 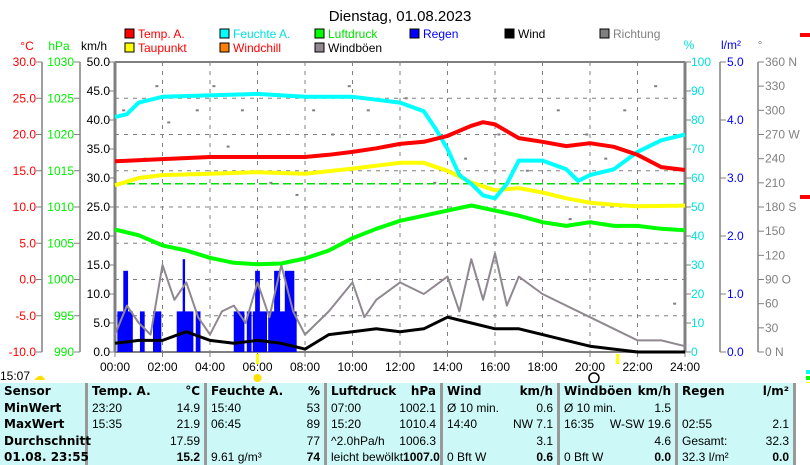 What do you see at coordinates (701, 62) in the screenshot?
I see `humidity-tick-label: 100` at bounding box center [701, 62].